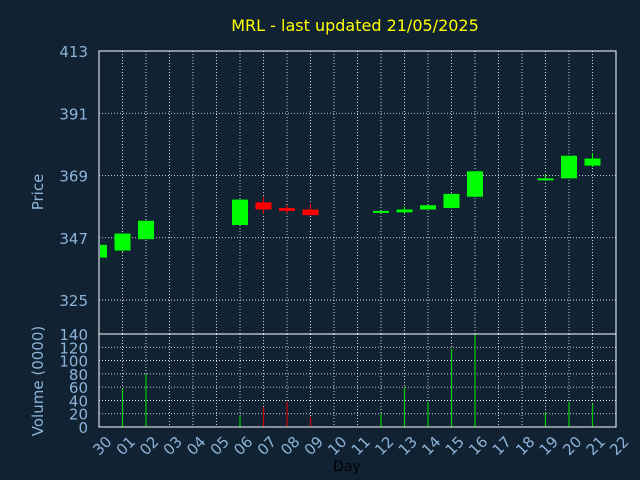 Image resolution: width=640 pixels, height=480 pixels. What do you see at coordinates (78, 375) in the screenshot?
I see `volume-y-tick: 80` at bounding box center [78, 375].